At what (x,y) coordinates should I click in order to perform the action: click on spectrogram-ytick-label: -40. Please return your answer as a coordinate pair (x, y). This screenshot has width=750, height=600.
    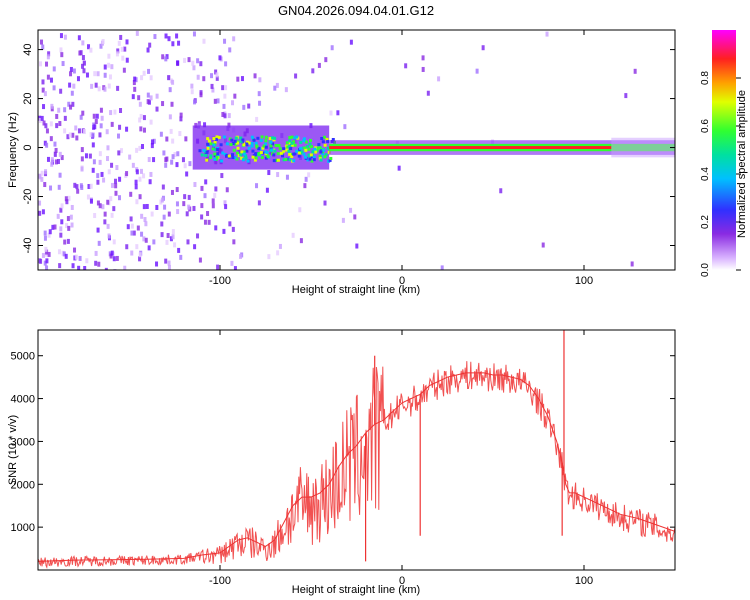
    Looking at the image, I should click on (28, 246).